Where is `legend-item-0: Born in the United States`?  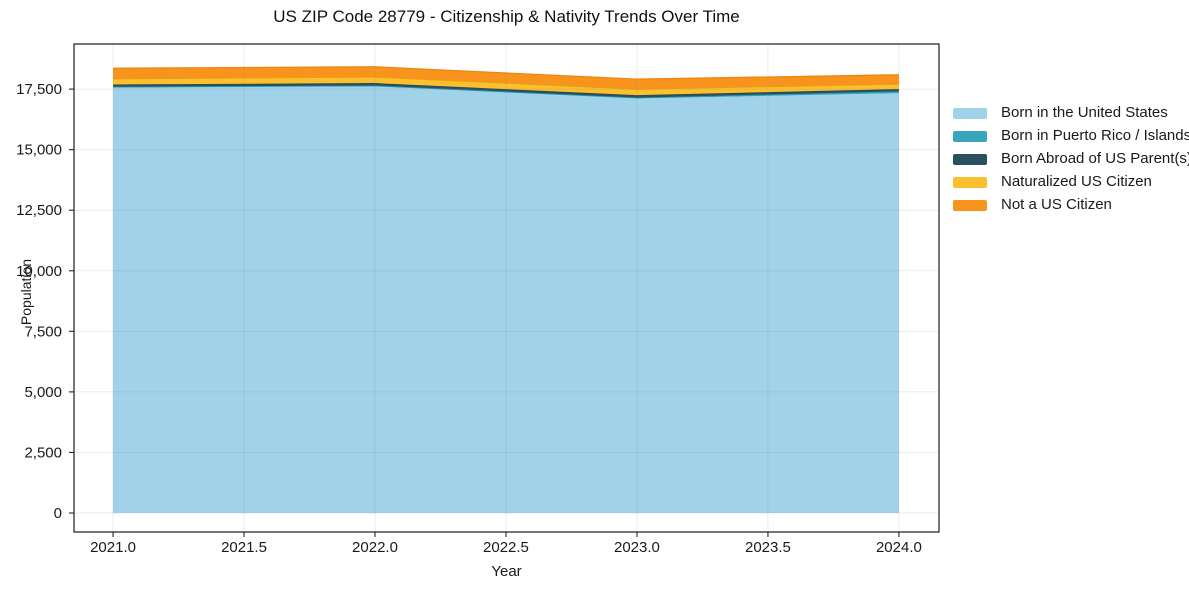 legend-item-0: Born in the United States is located at coordinates (1071, 113).